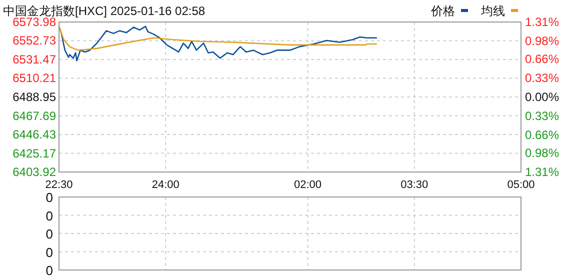 The height and width of the screenshot is (276, 578). What do you see at coordinates (308, 185) in the screenshot?
I see `x-tick-label: 02:00` at bounding box center [308, 185].